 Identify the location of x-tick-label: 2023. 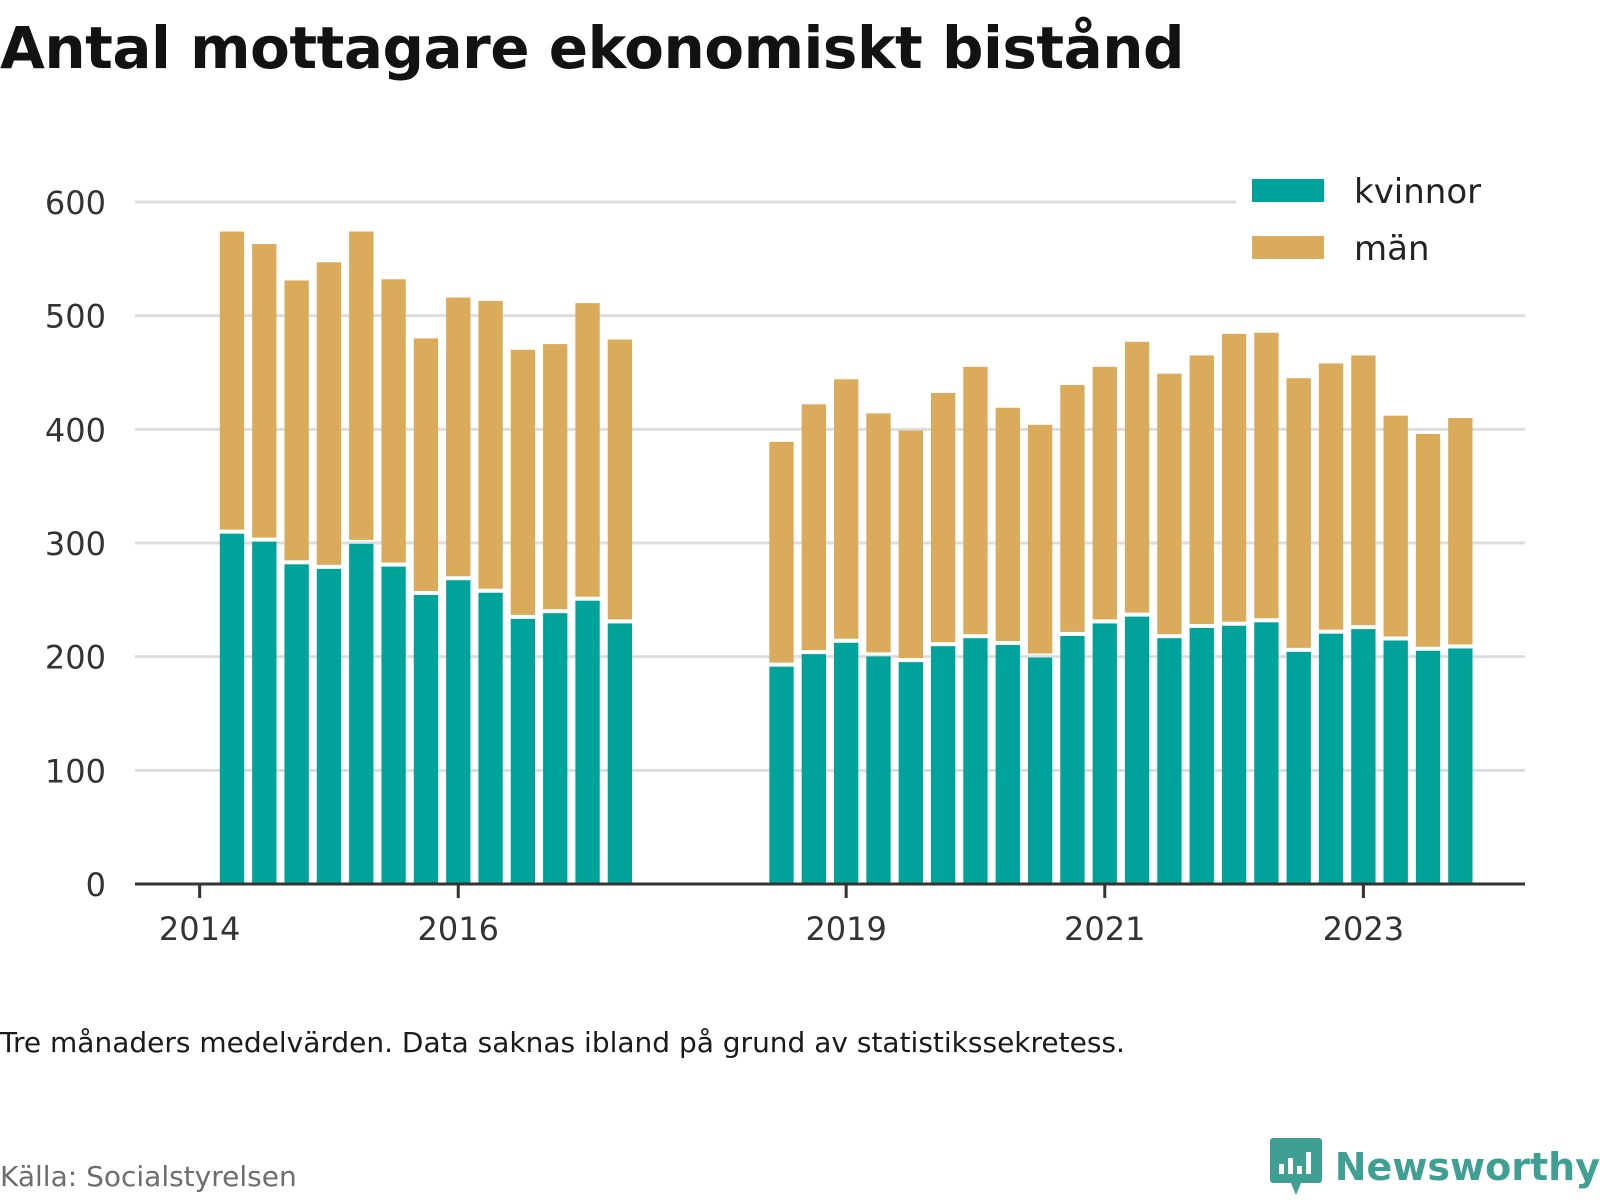
(1363, 929).